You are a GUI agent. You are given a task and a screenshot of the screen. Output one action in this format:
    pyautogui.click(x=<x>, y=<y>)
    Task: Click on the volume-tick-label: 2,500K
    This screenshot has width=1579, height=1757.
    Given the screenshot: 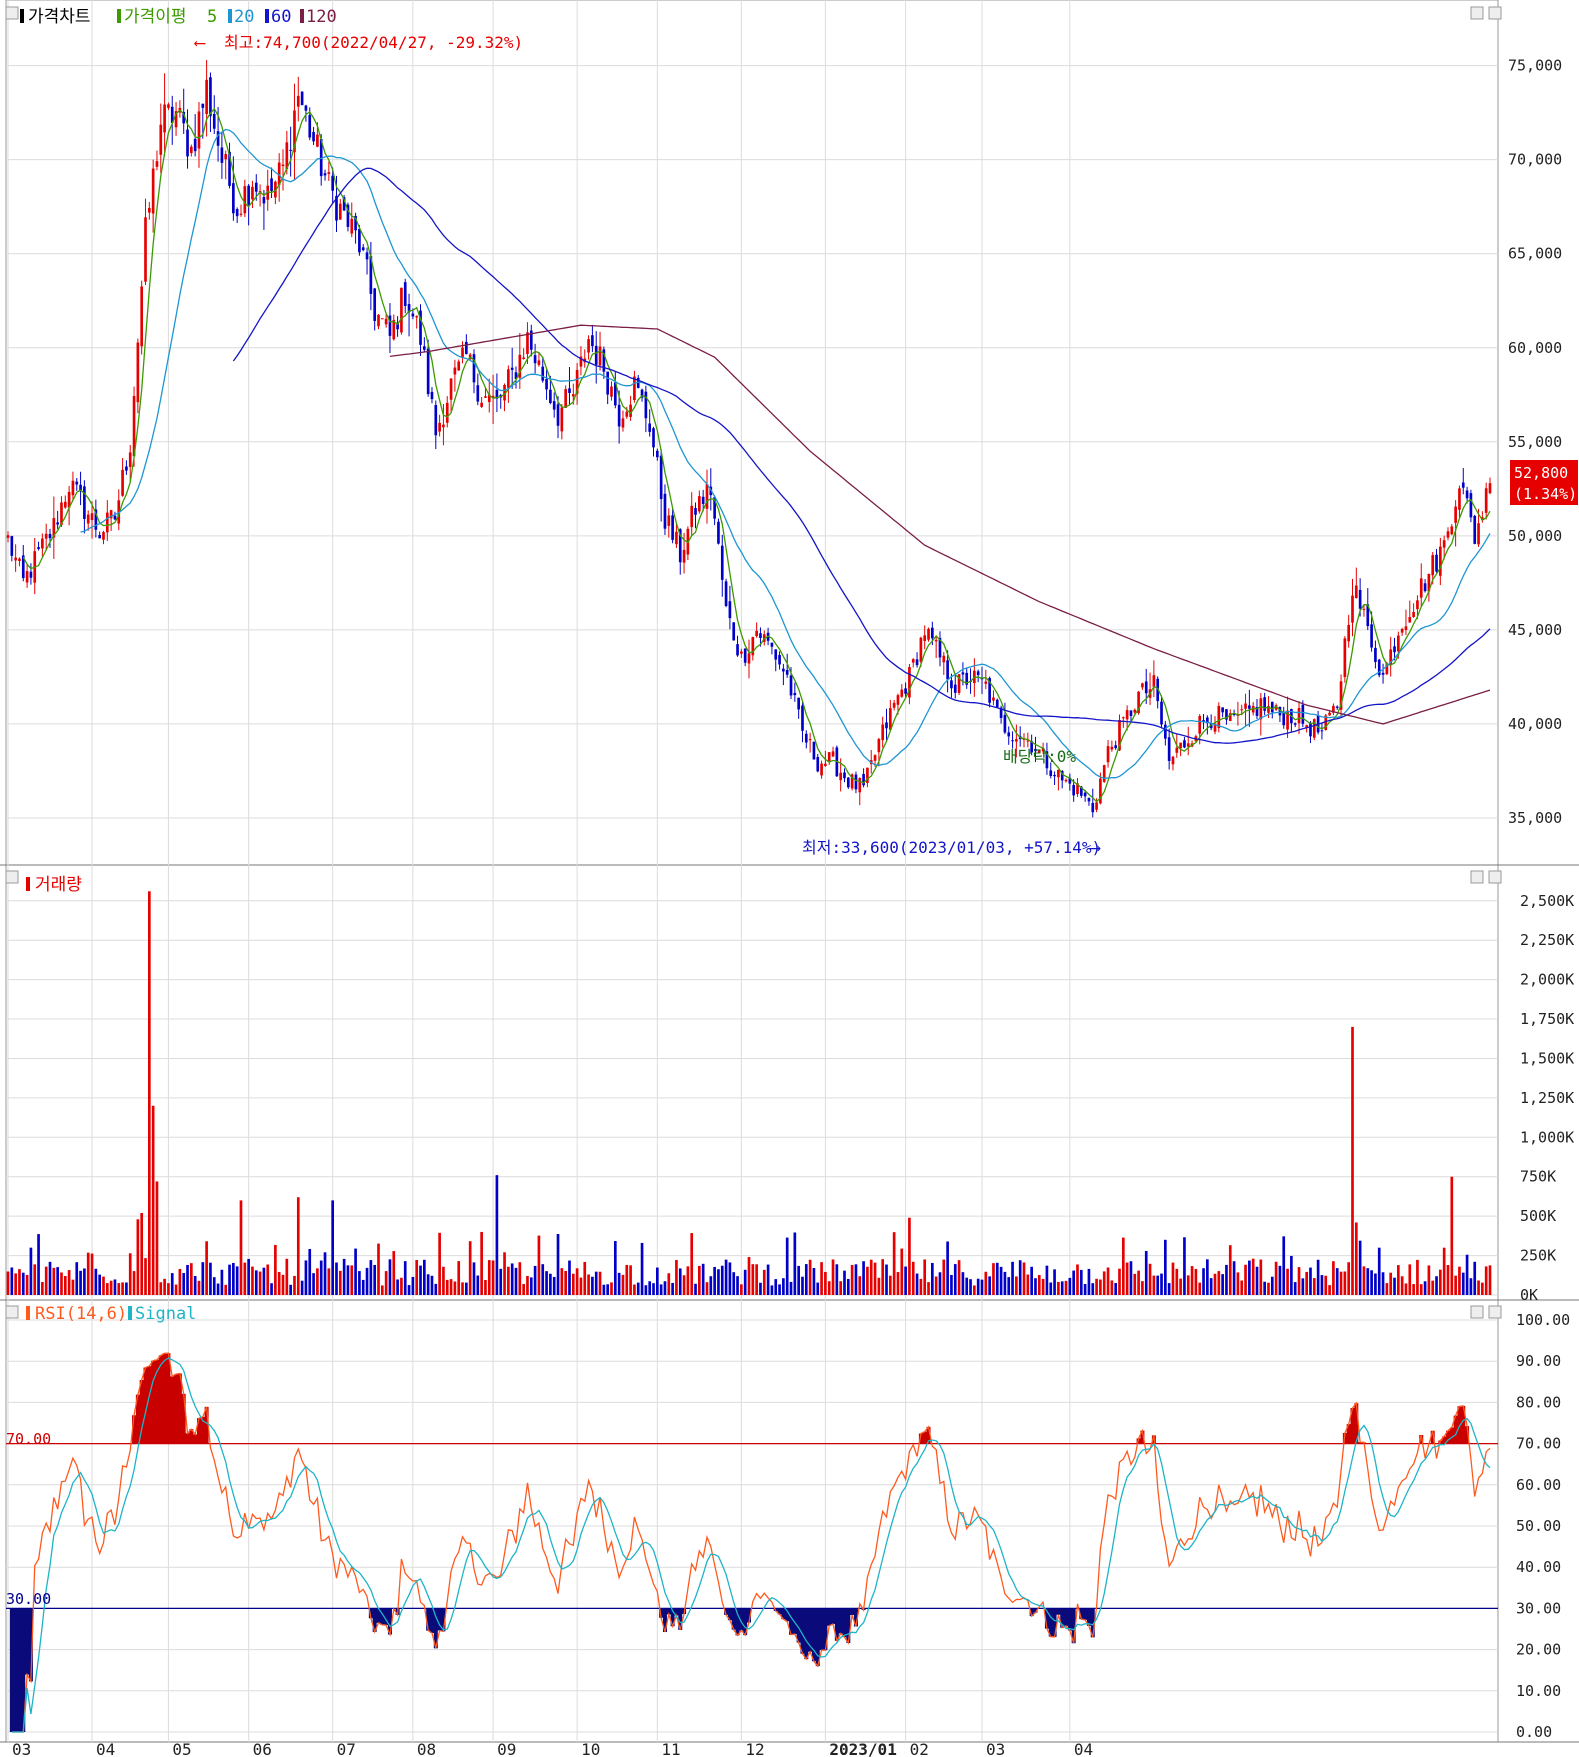 What is the action you would take?
    pyautogui.click(x=1547, y=901)
    